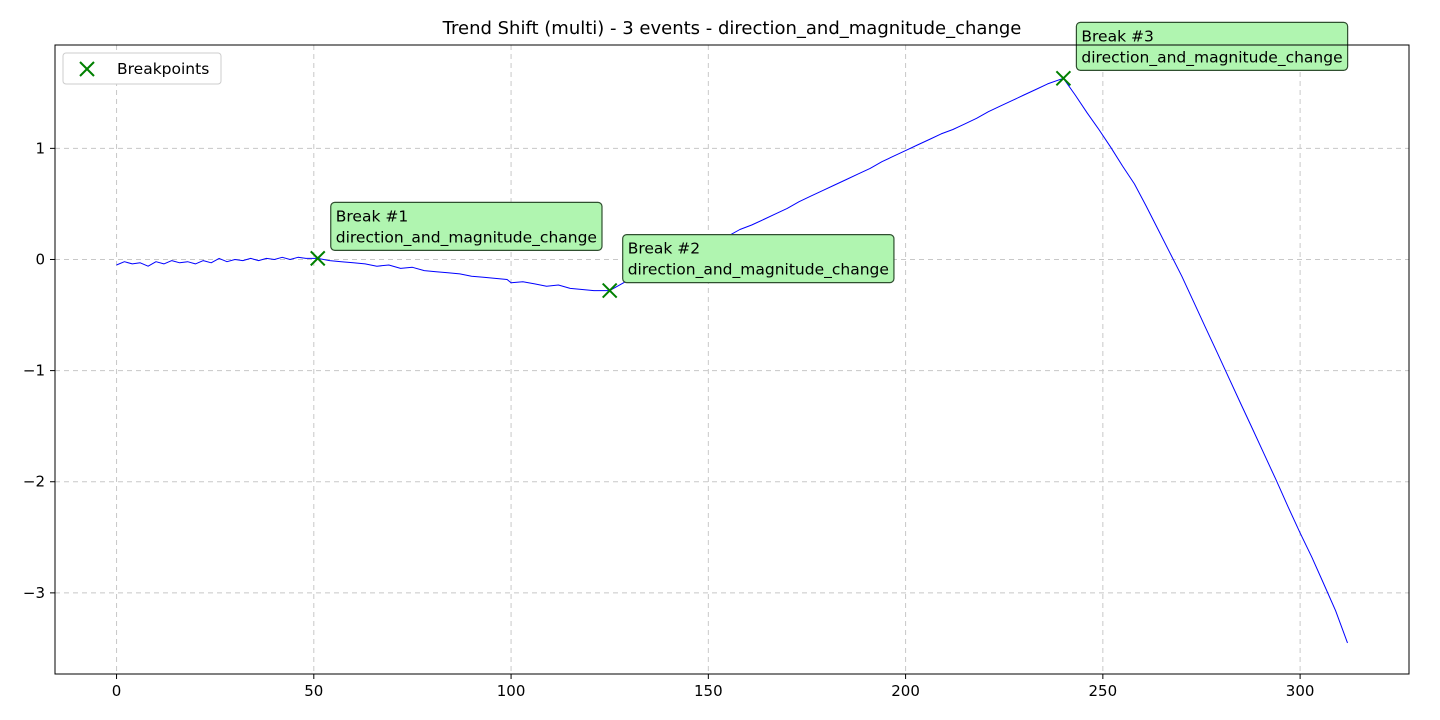  I want to click on x-tick-label: 100, so click(511, 691).